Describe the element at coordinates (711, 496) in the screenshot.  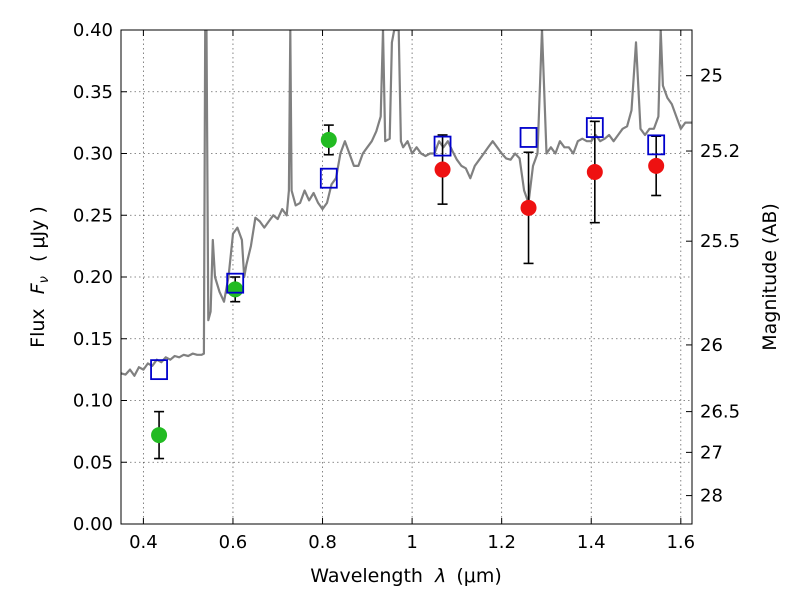
I see `y2-tick-label: 28` at that location.